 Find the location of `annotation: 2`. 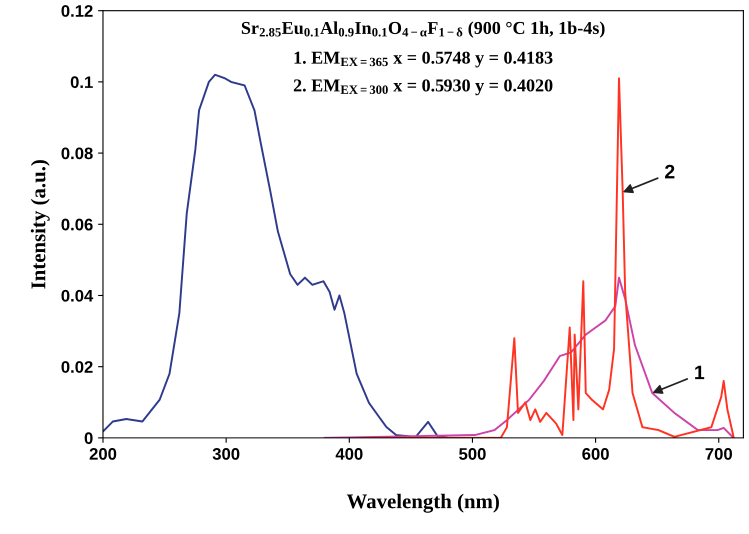

annotation: 2 is located at coordinates (669, 171).